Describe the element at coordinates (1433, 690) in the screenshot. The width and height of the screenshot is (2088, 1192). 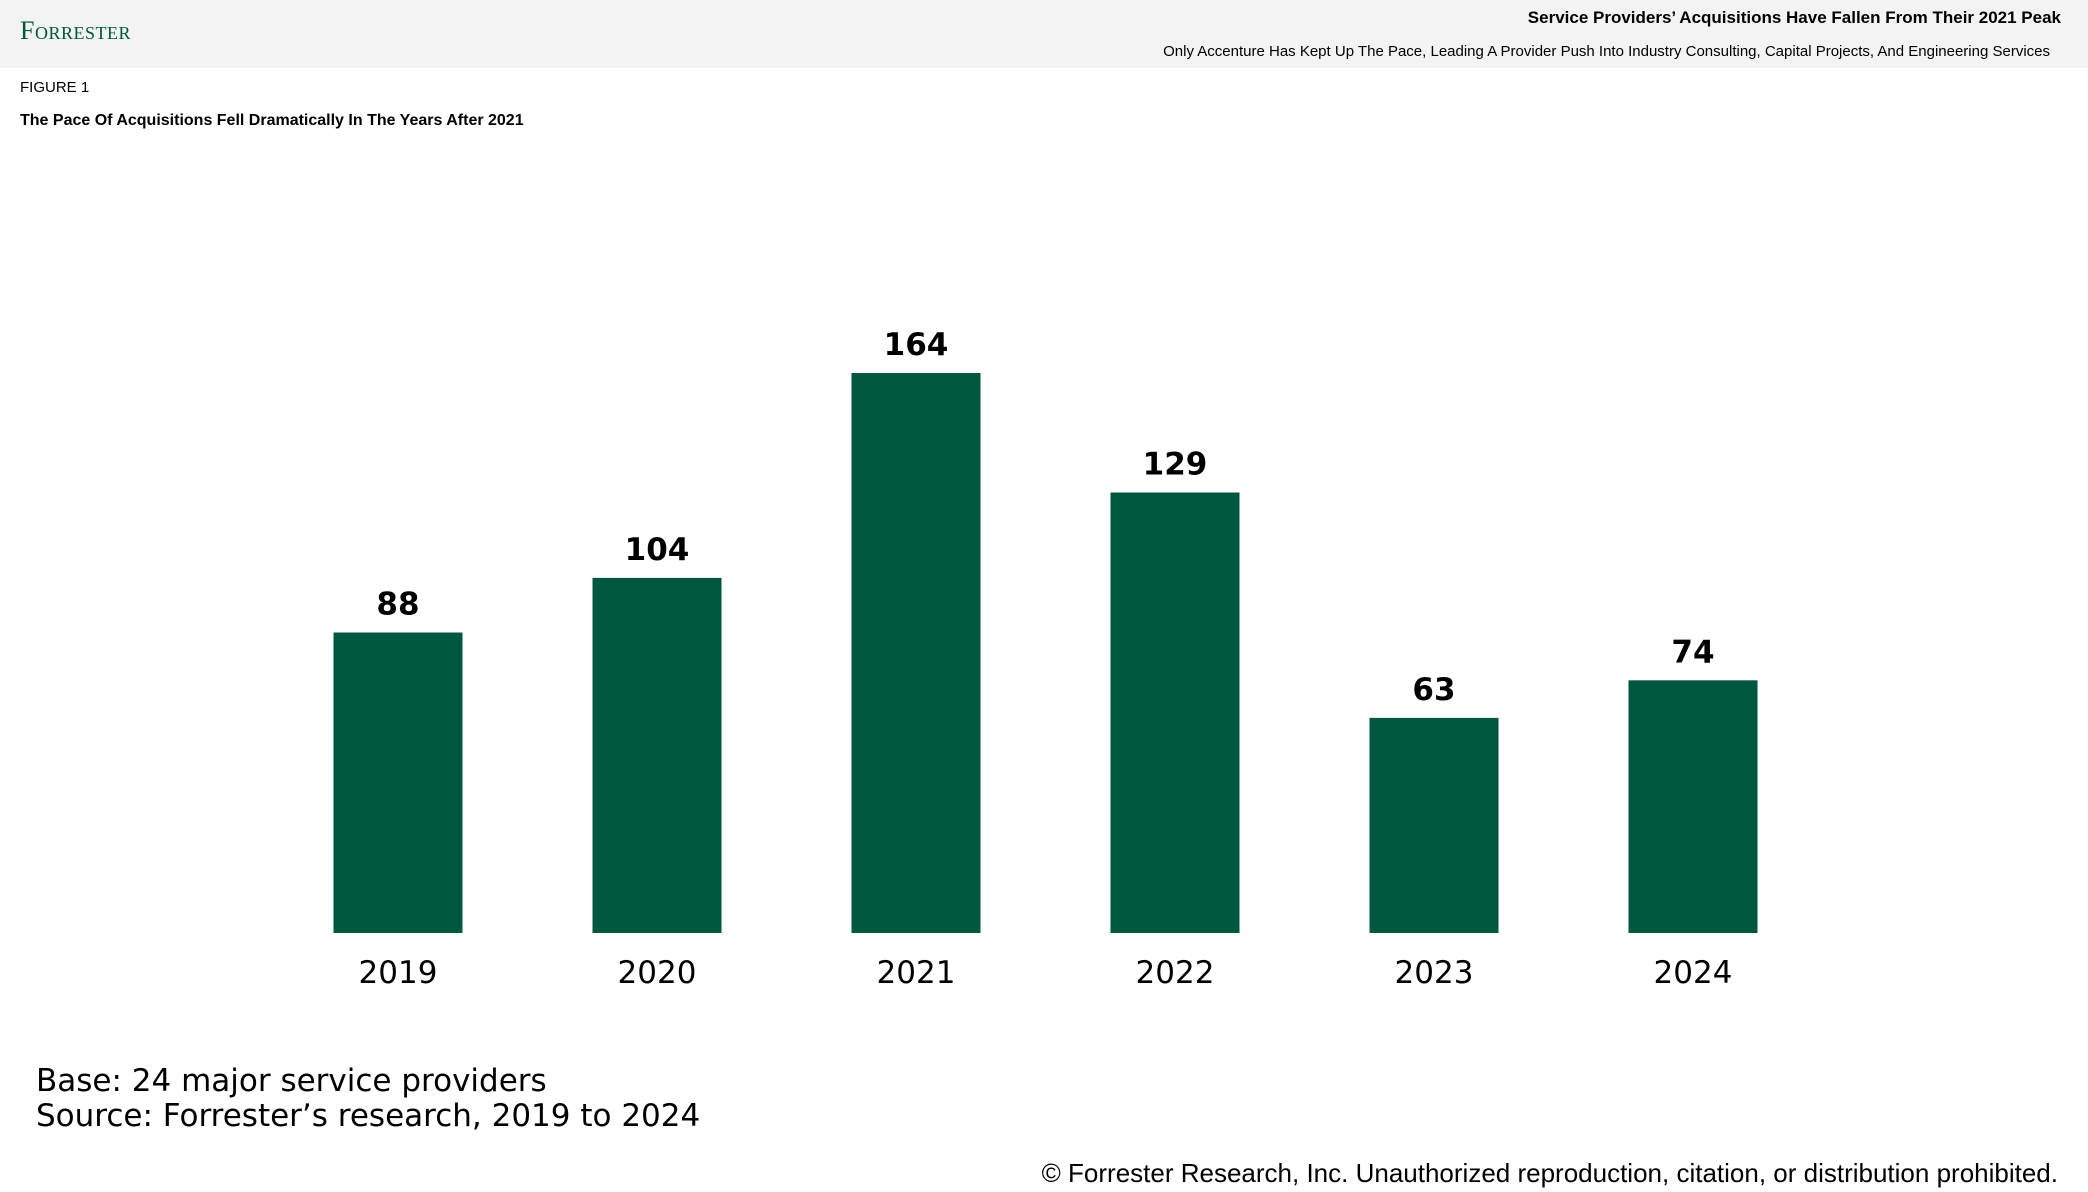
I see `data-label-2023: 63` at that location.